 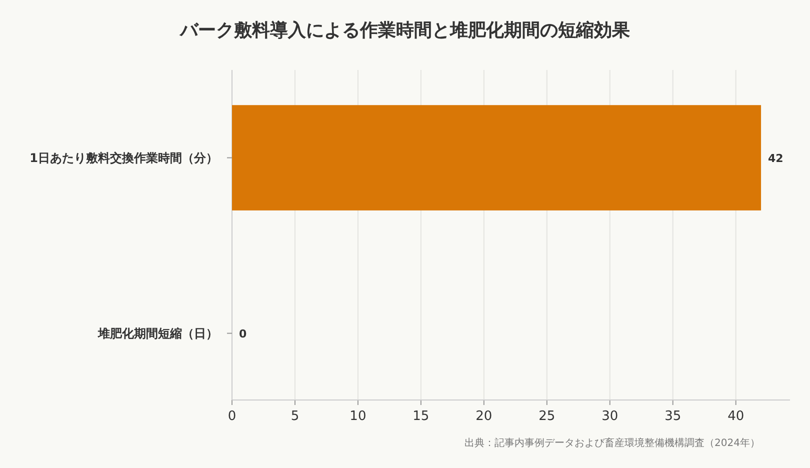 I want to click on x-tick-label: 10, so click(x=358, y=416).